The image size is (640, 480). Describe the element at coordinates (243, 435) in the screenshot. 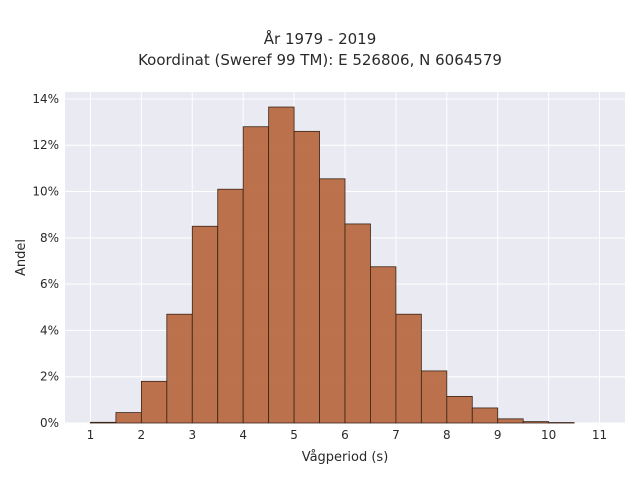

I see `x-tick-label: 4` at that location.